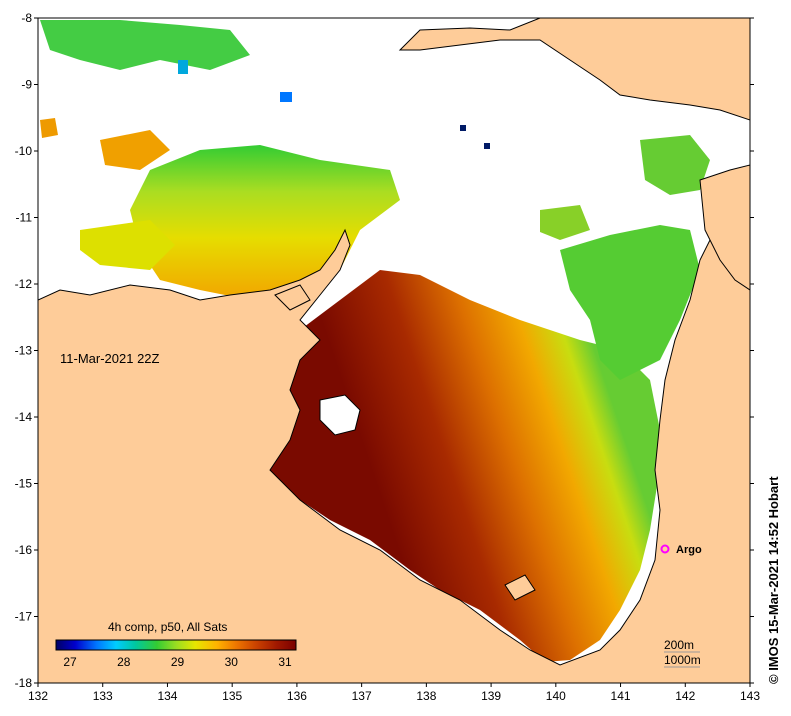 Image resolution: width=791 pixels, height=716 pixels. Describe the element at coordinates (285, 662) in the screenshot. I see `legend-tick-label: 31` at that location.